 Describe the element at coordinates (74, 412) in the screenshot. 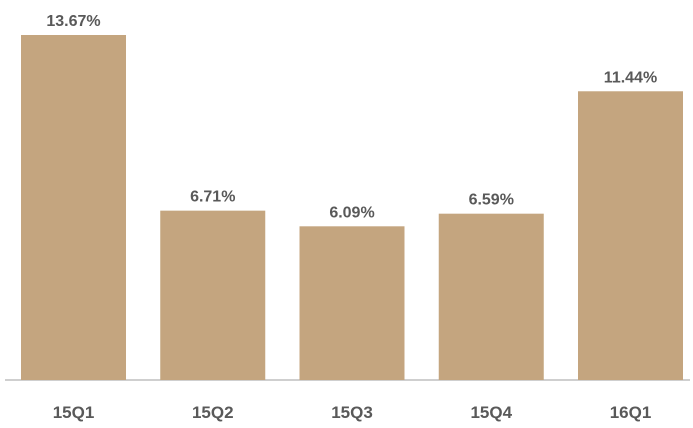

I see `x-tick-label-15Q1: 15Q1` at that location.